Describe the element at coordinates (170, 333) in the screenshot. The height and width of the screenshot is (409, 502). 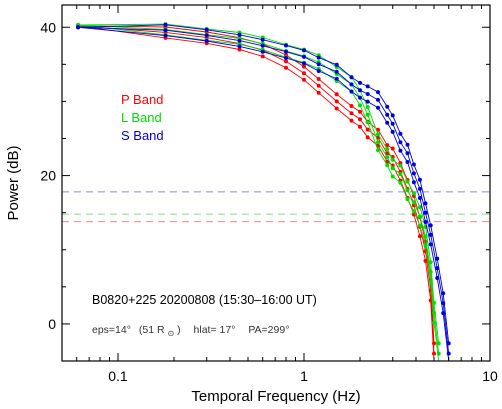
I see `sun-symbol-icon: ⊙` at that location.